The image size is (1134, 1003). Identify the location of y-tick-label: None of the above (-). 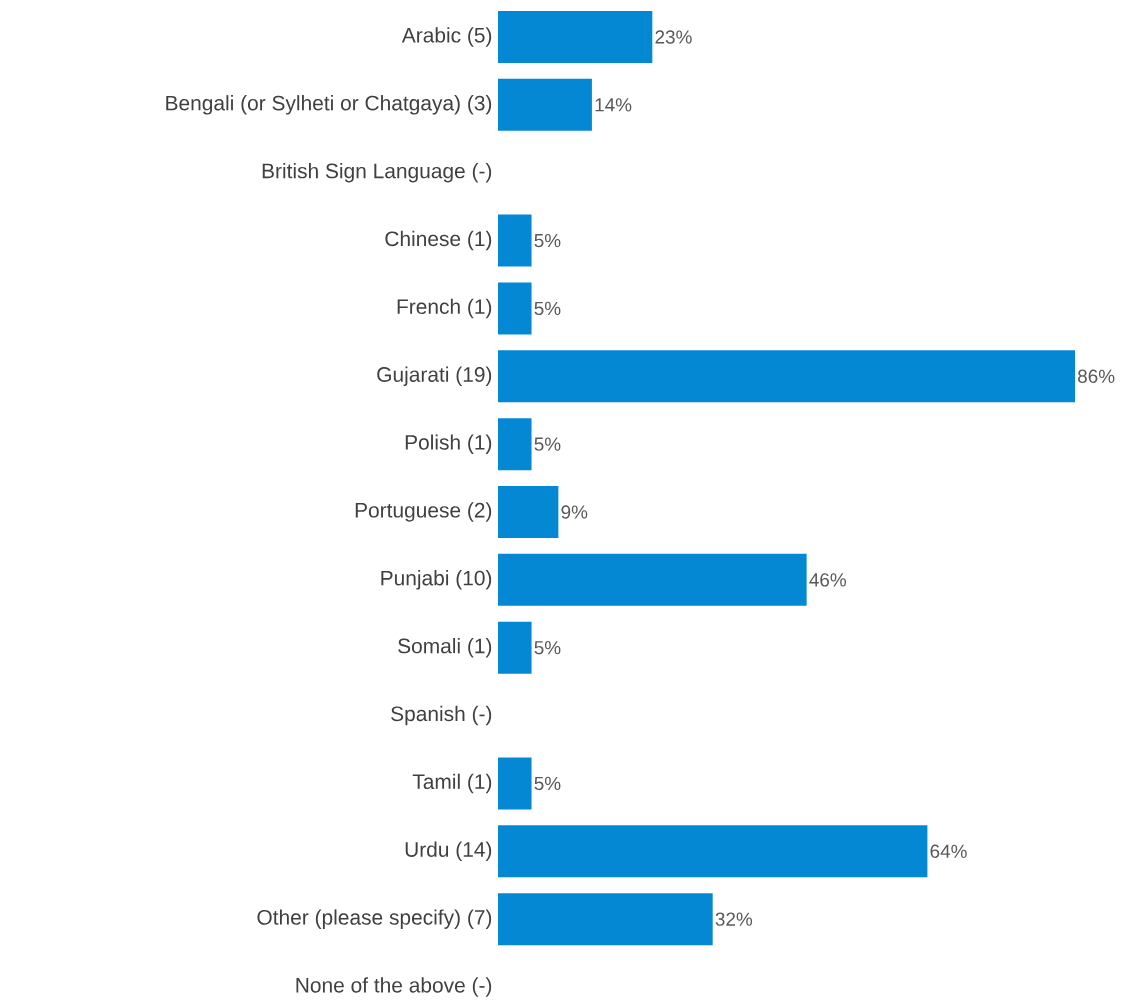
(394, 987).